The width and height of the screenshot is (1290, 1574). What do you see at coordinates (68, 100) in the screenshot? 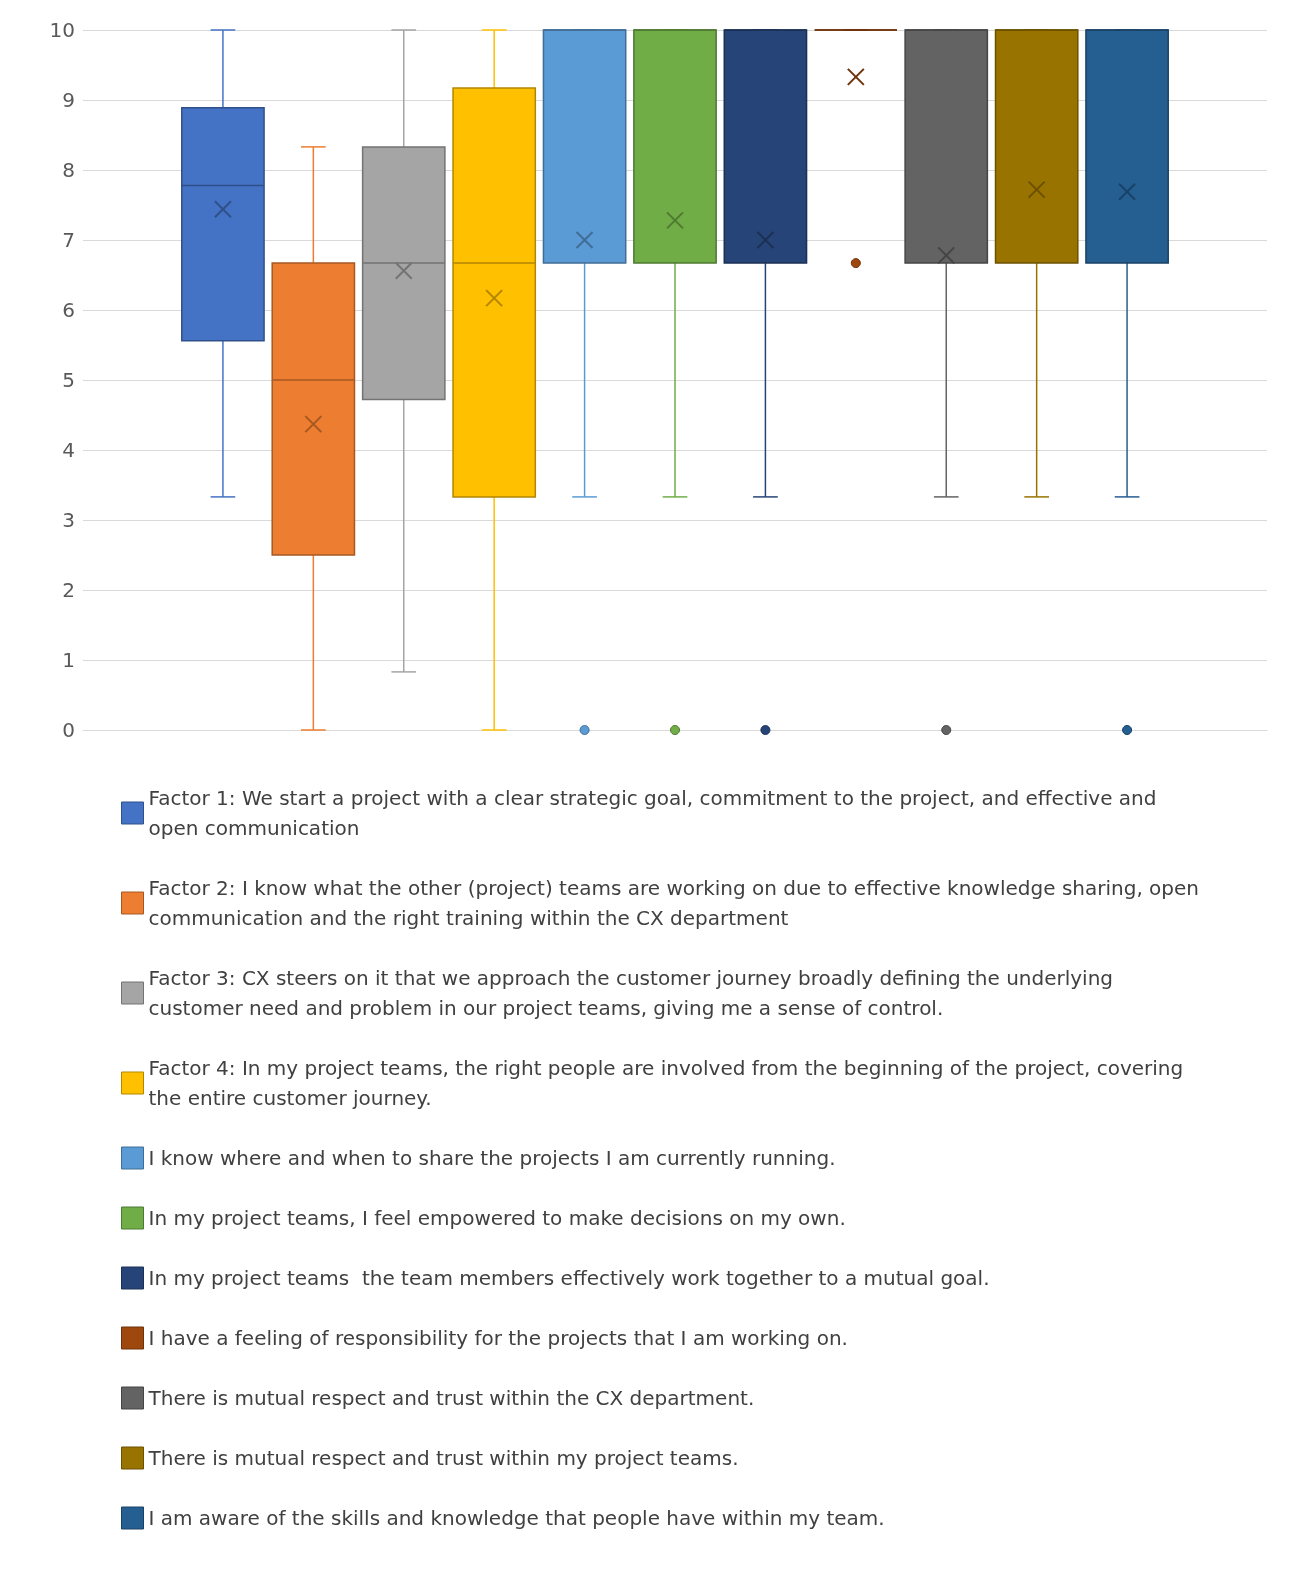
I see `y-tick-label: 9` at bounding box center [68, 100].